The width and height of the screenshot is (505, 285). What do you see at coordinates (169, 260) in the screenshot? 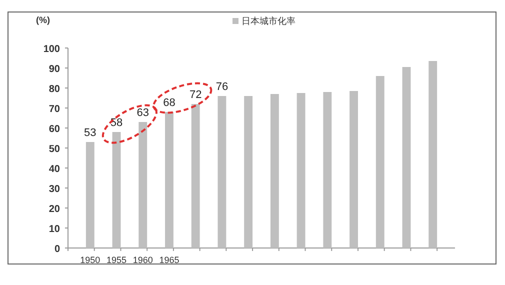
I see `x-tick-label: 1965` at bounding box center [169, 260].